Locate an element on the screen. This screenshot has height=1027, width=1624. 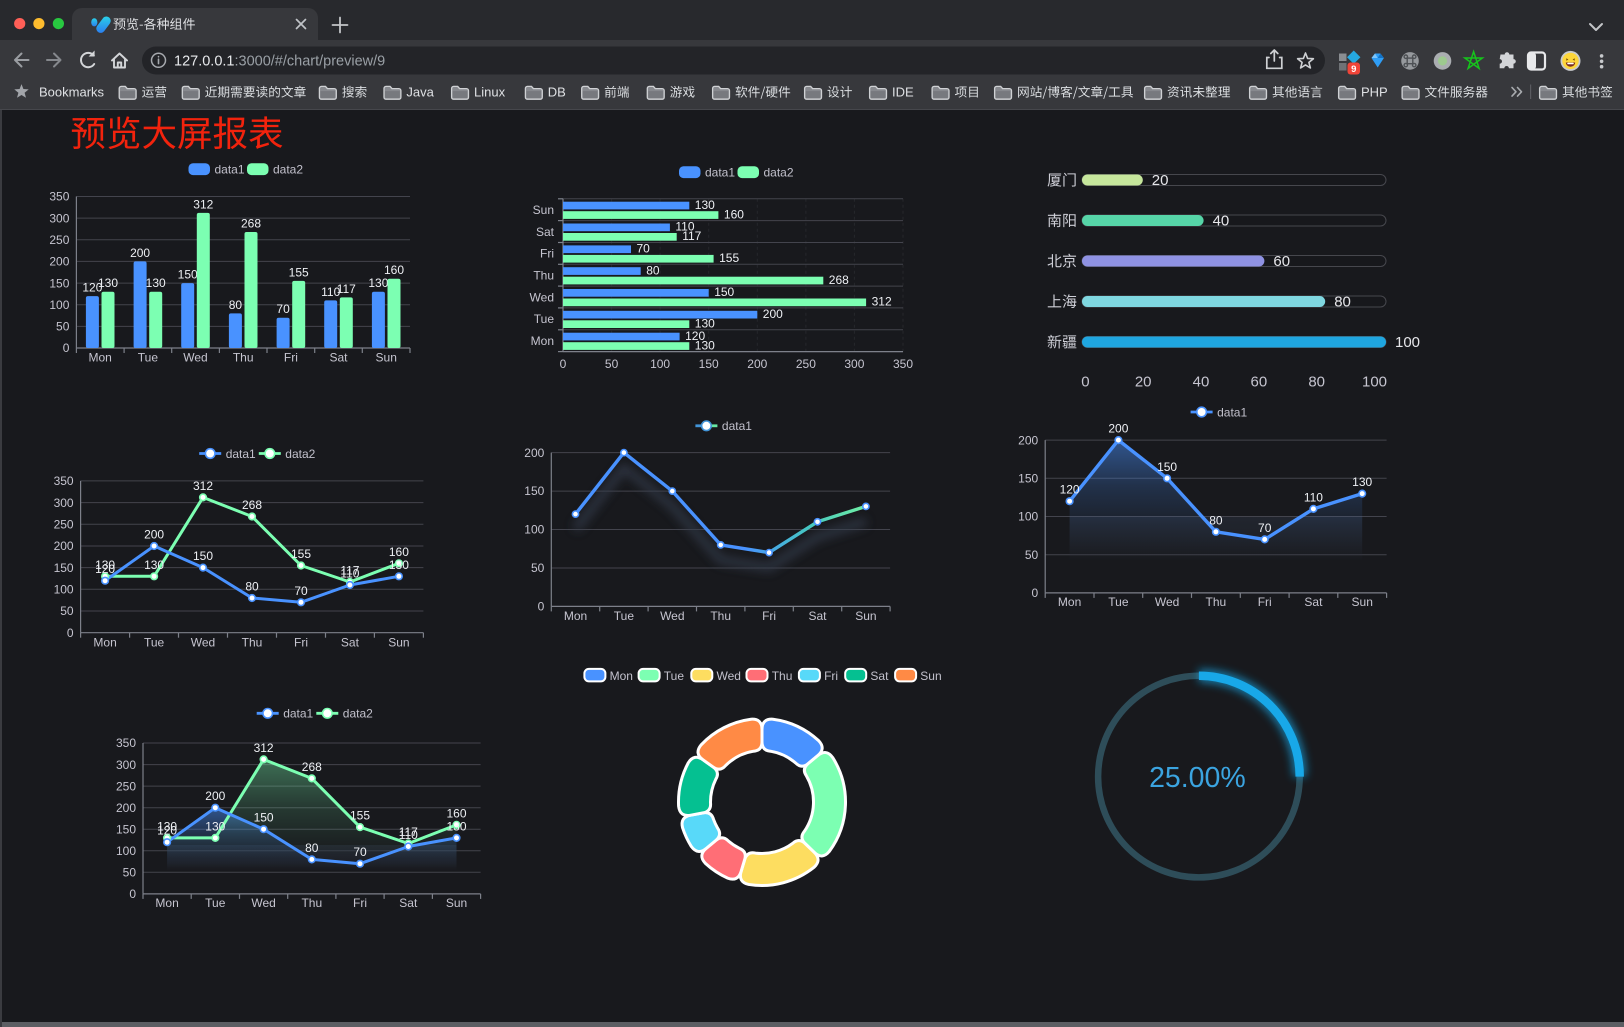
svg-text: DB is located at coordinates (557, 92).